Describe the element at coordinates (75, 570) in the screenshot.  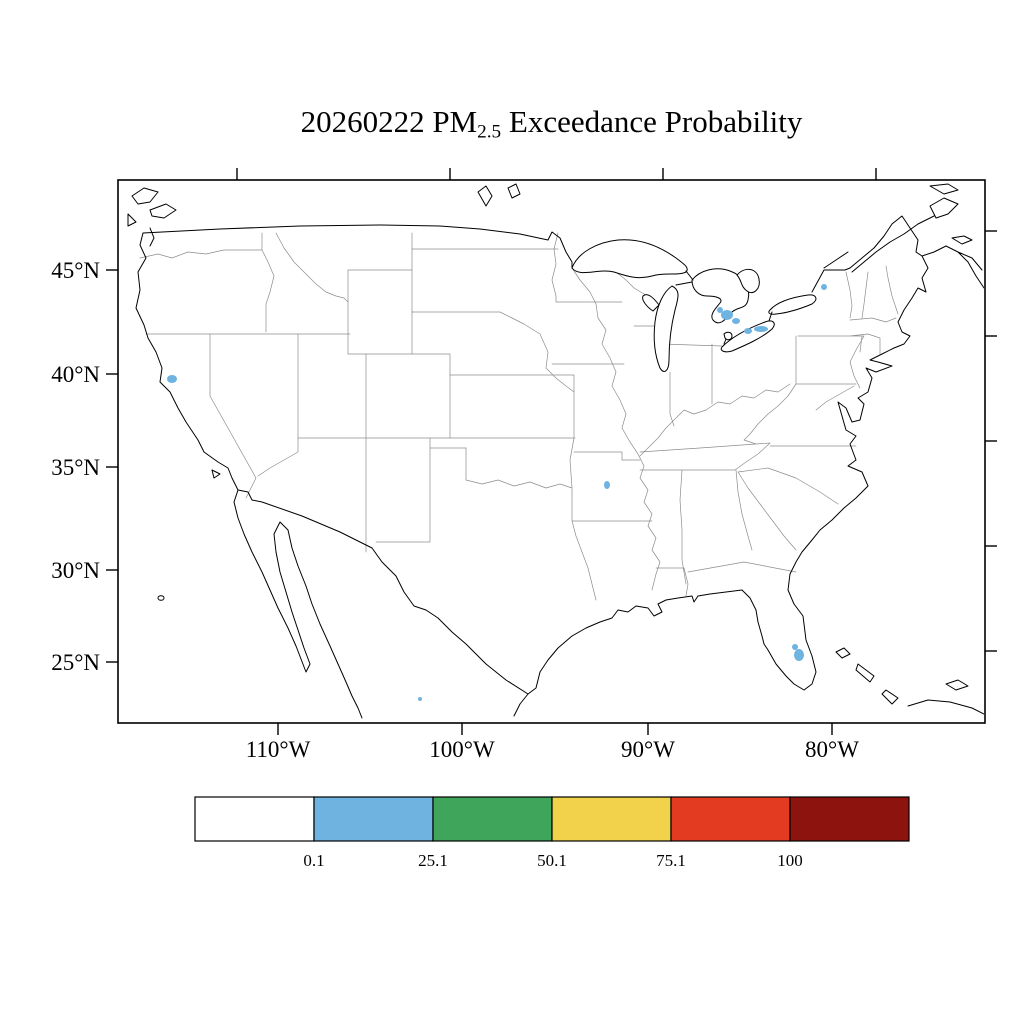
I see `y-axis-label: 30°N` at that location.